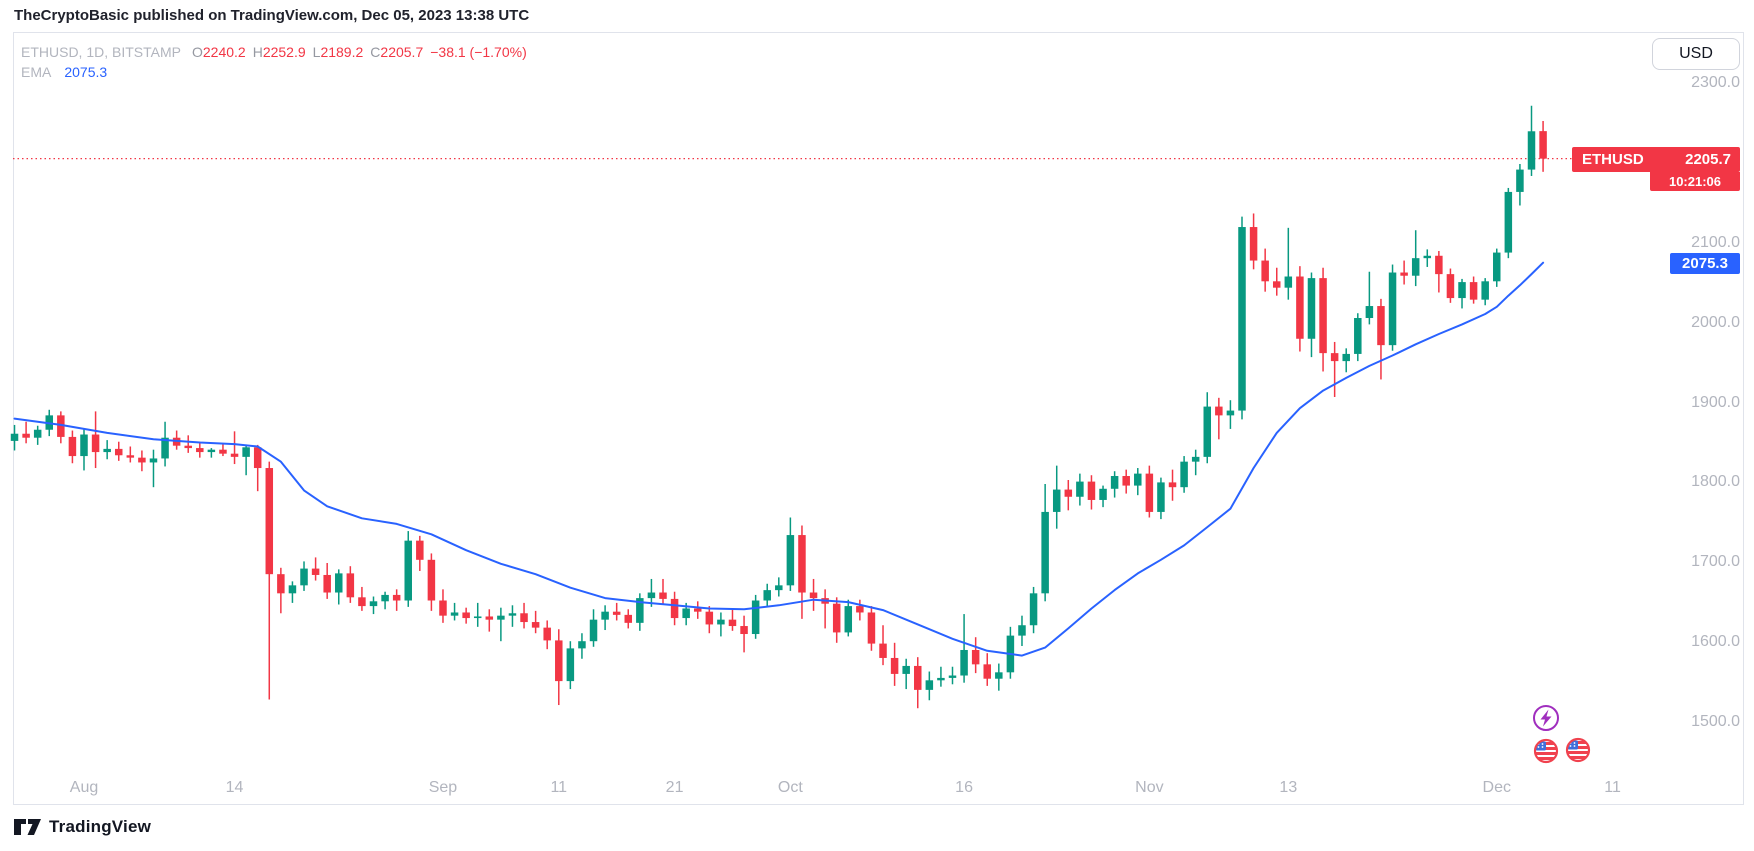 This screenshot has width=1754, height=851. Describe the element at coordinates (1546, 718) in the screenshot. I see `lightning-icon` at that location.